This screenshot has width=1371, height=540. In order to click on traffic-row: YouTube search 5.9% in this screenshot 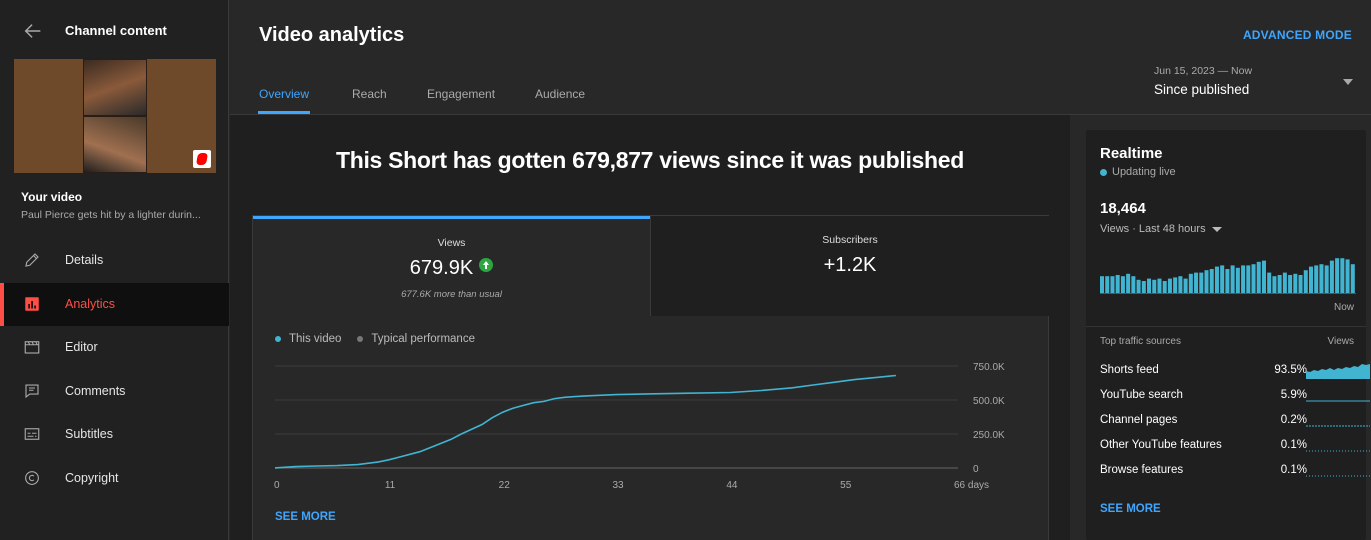, I will do `click(1235, 398)`.